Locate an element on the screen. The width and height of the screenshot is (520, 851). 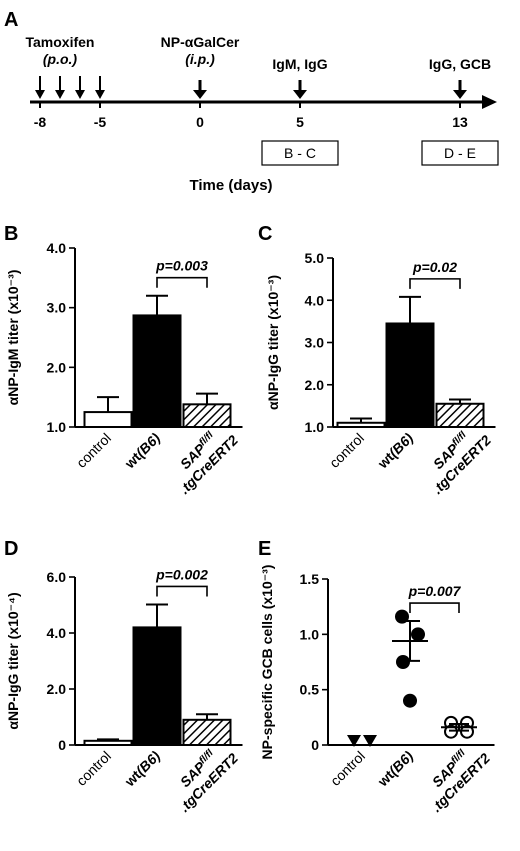
np-agalcer-label: NP-αGalCer is located at coordinates (200, 42).